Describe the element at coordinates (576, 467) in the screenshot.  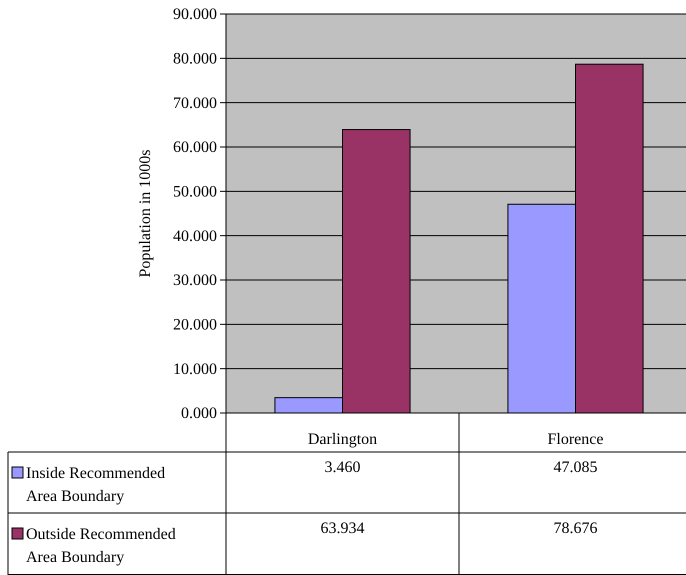
I see `data-label: 47.085` at that location.